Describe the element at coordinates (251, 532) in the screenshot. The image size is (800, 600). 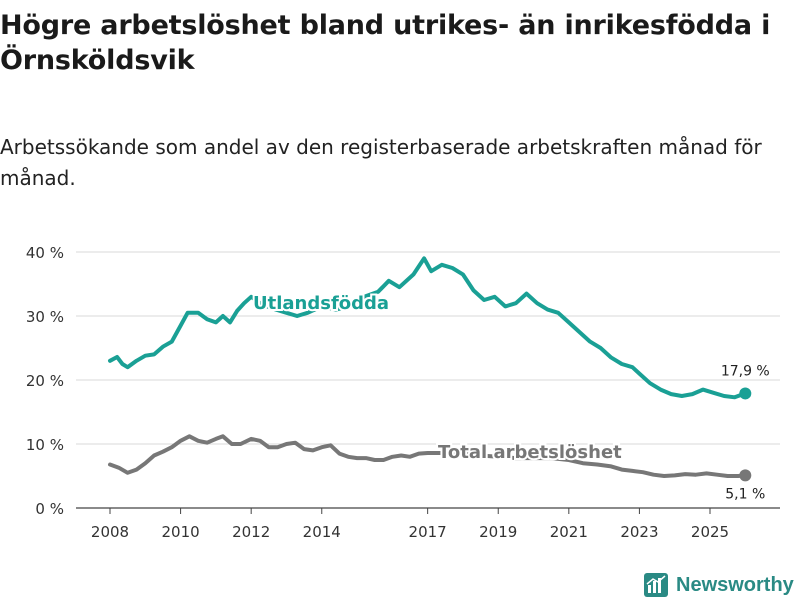
I see `x-tick-label: 2012` at that location.